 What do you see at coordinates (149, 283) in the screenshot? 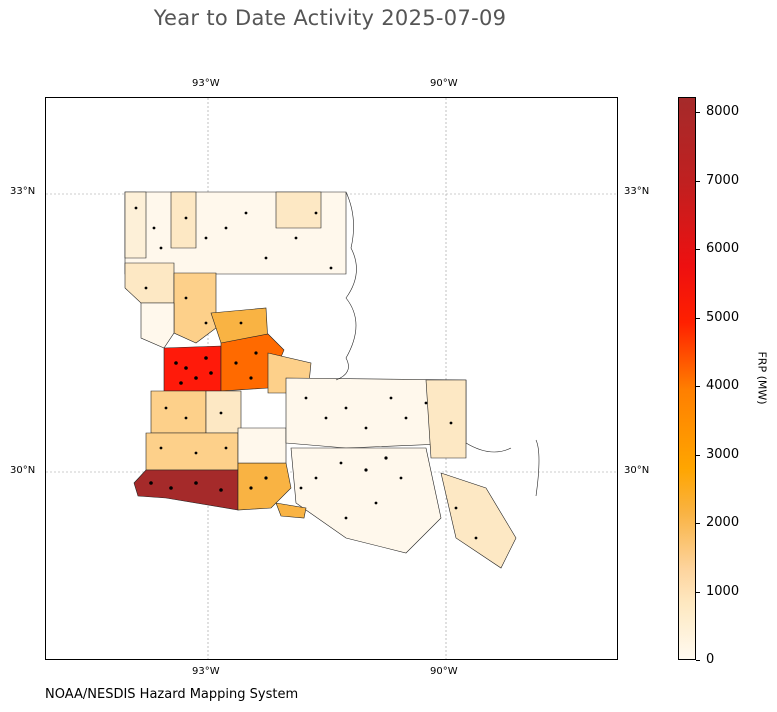
I see `parish-desoto` at bounding box center [149, 283].